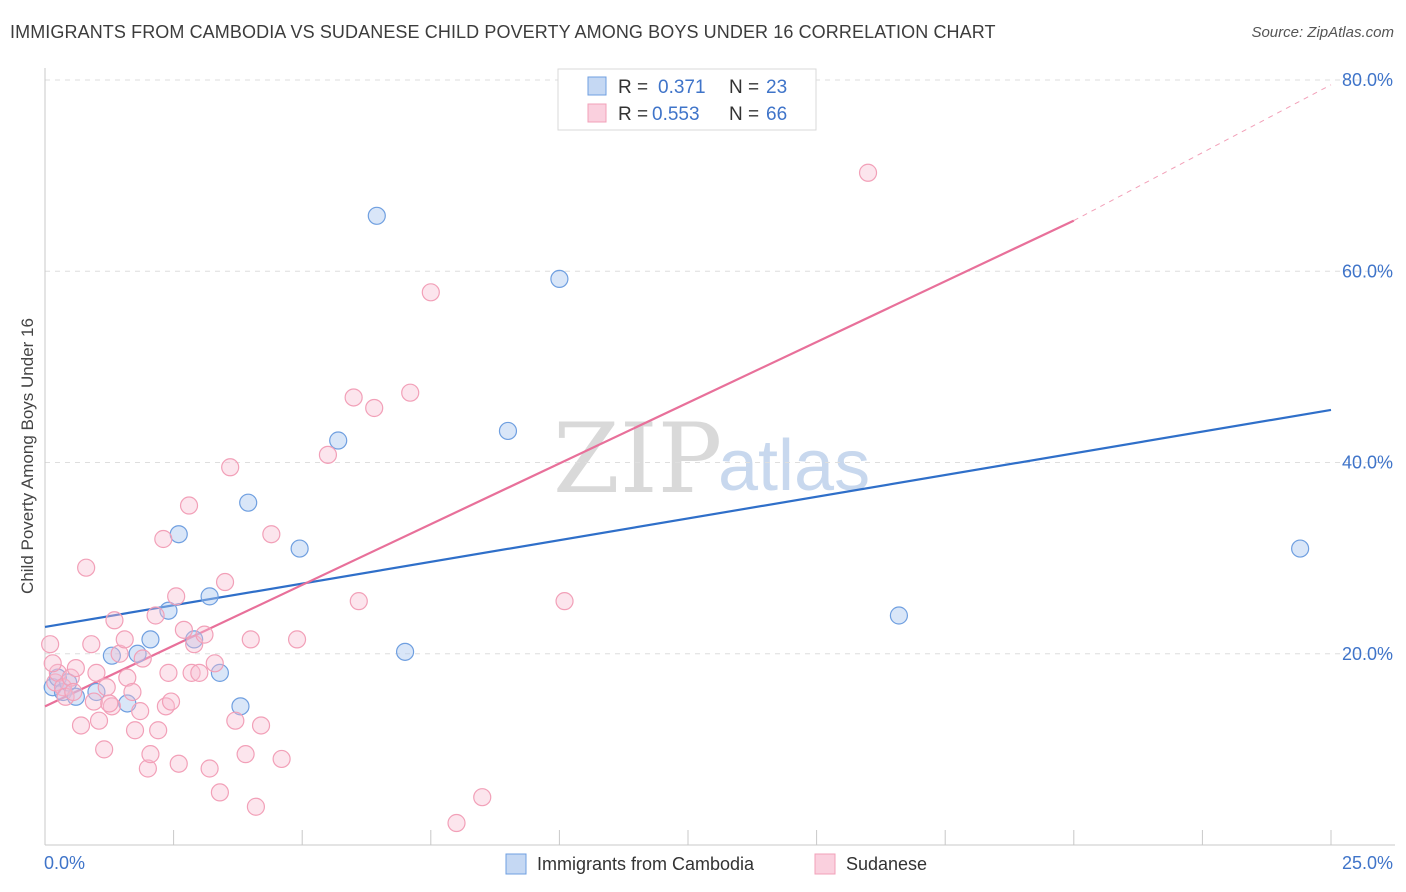 The height and width of the screenshot is (892, 1406). What do you see at coordinates (1367, 654) in the screenshot?
I see `y-tick-label: 20.0%` at bounding box center [1367, 654].